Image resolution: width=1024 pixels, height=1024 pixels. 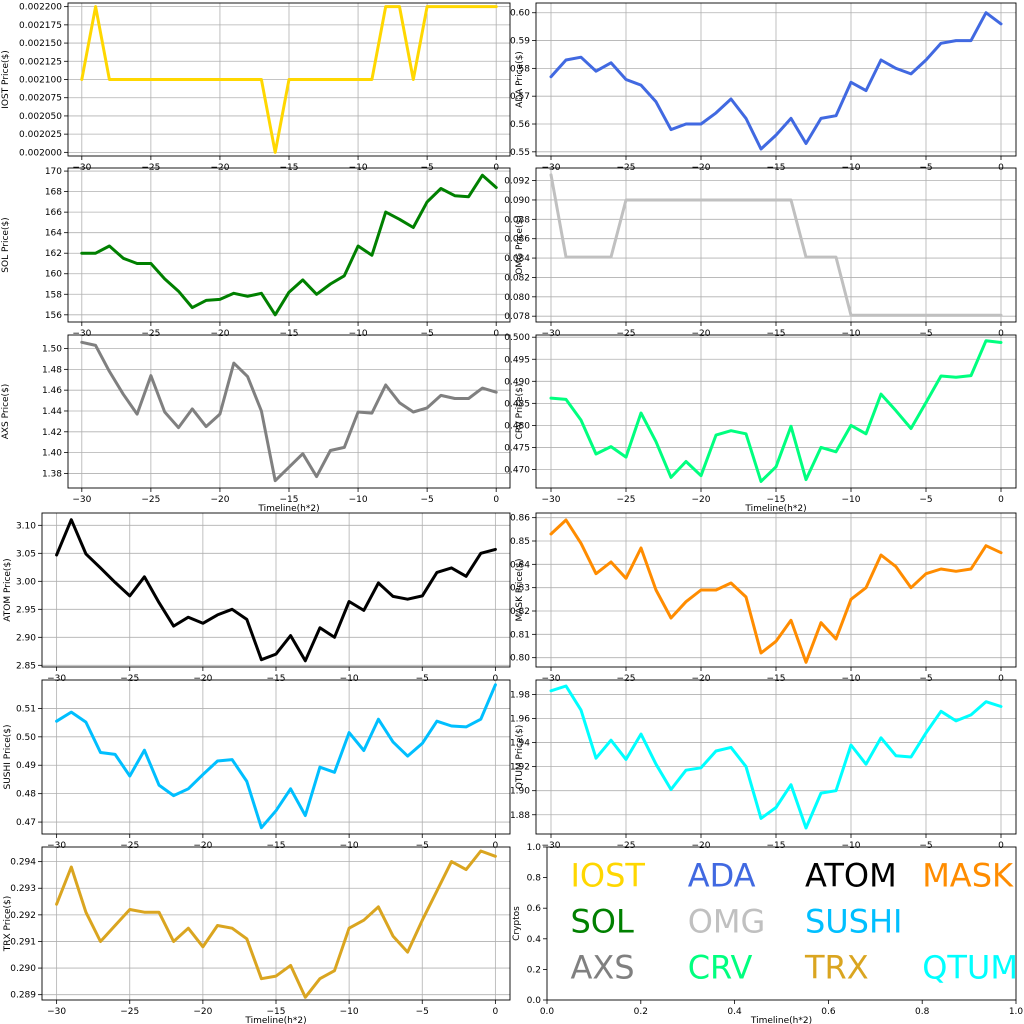 What do you see at coordinates (520, 792) in the screenshot?
I see `y-tick-label: 1.90` at bounding box center [520, 792].